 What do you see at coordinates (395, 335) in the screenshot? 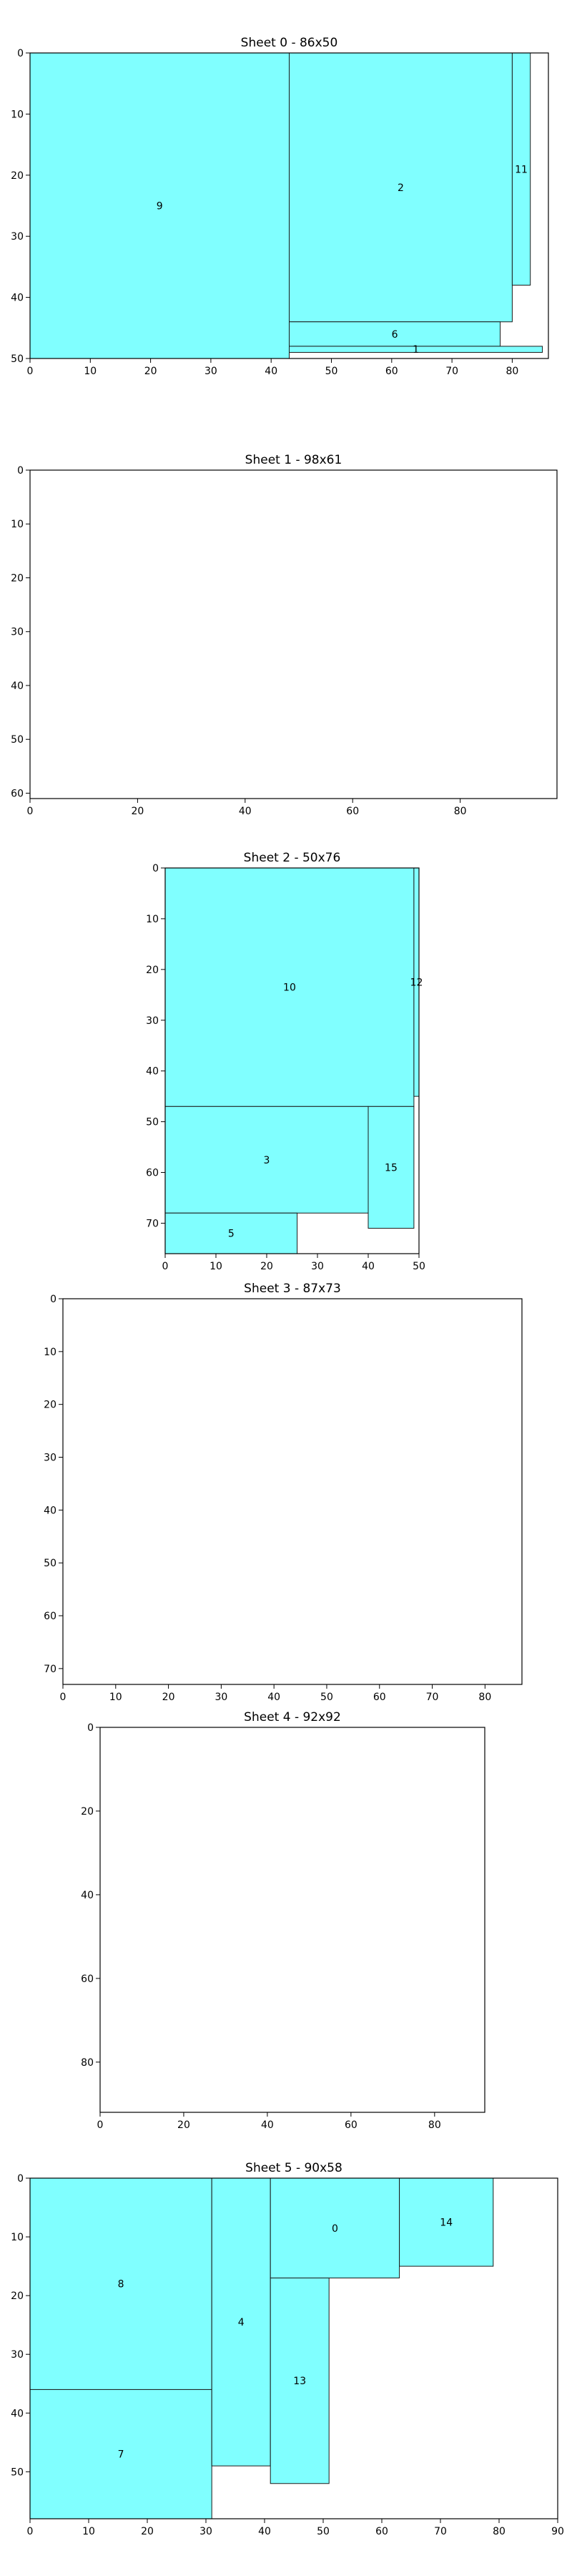
I see `piece-label-6: 6` at bounding box center [395, 335].